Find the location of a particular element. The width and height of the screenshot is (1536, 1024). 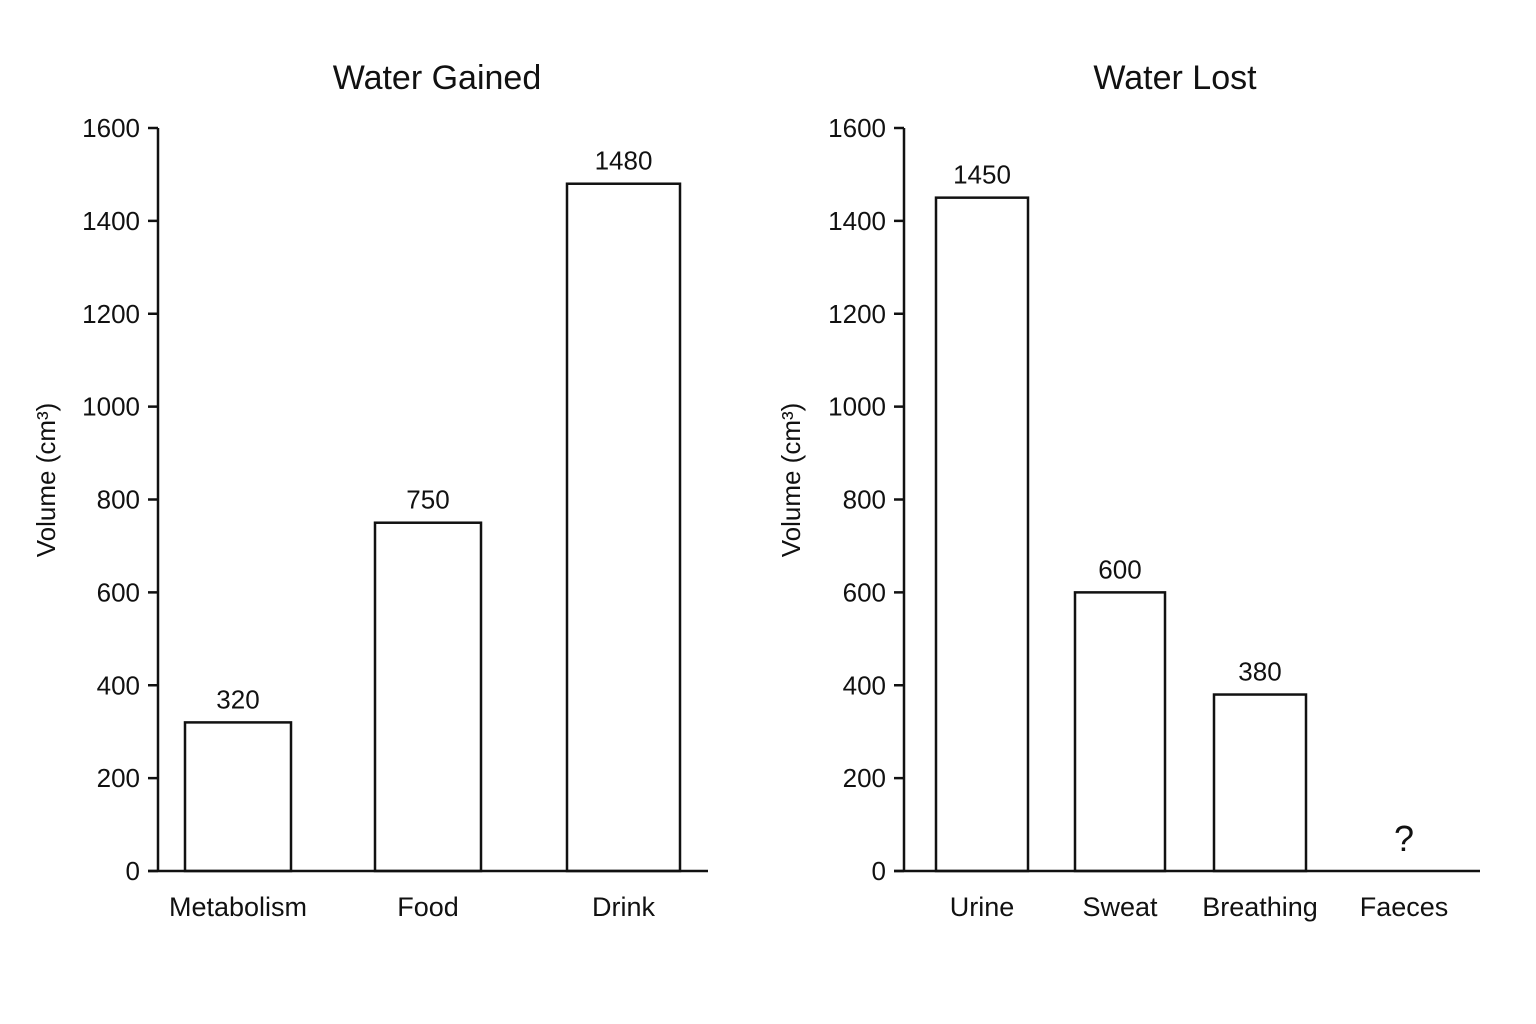

y-tick-label-200-water-gained: 200 is located at coordinates (118, 778).